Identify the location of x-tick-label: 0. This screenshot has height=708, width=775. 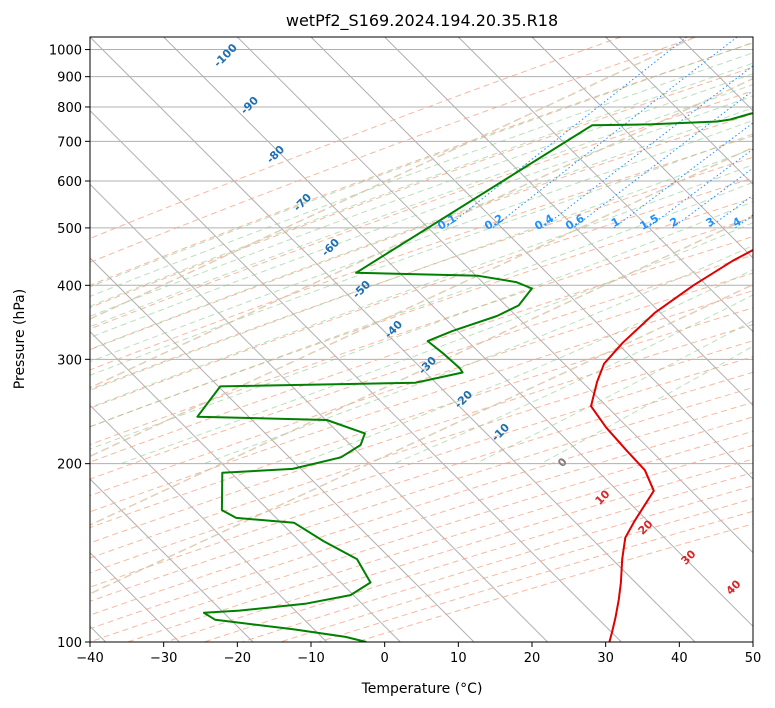
(385, 658).